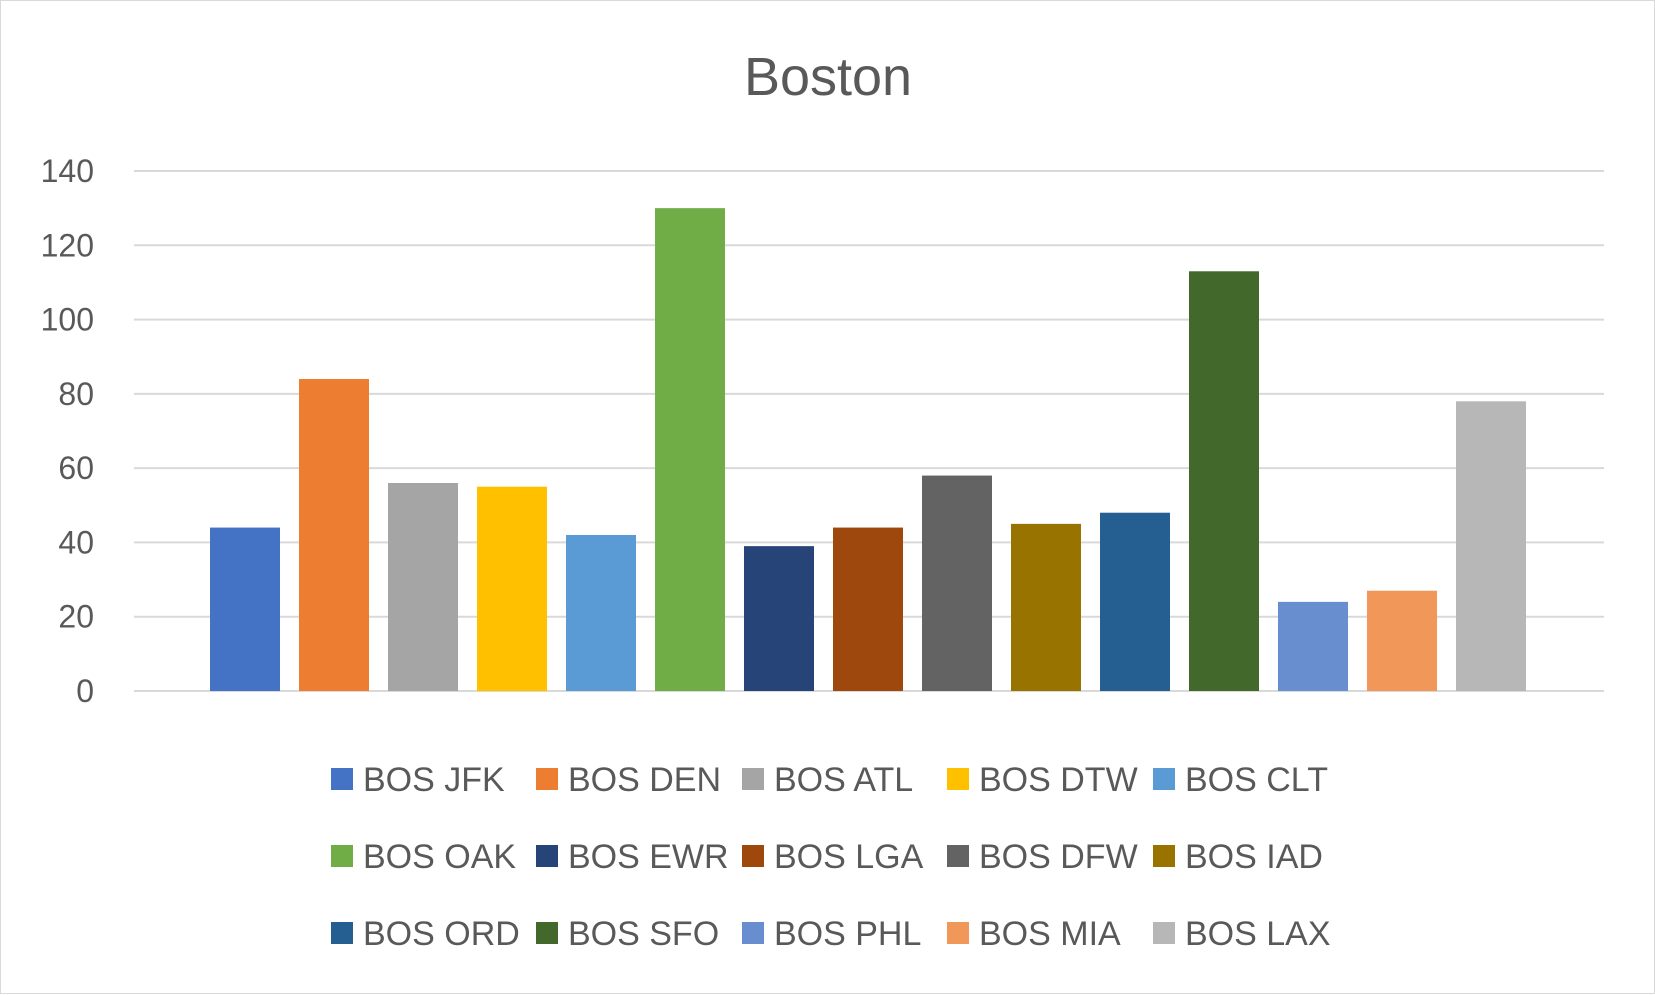 This screenshot has height=995, width=1655. Describe the element at coordinates (779, 618) in the screenshot. I see `bar-bos-ewr` at that location.